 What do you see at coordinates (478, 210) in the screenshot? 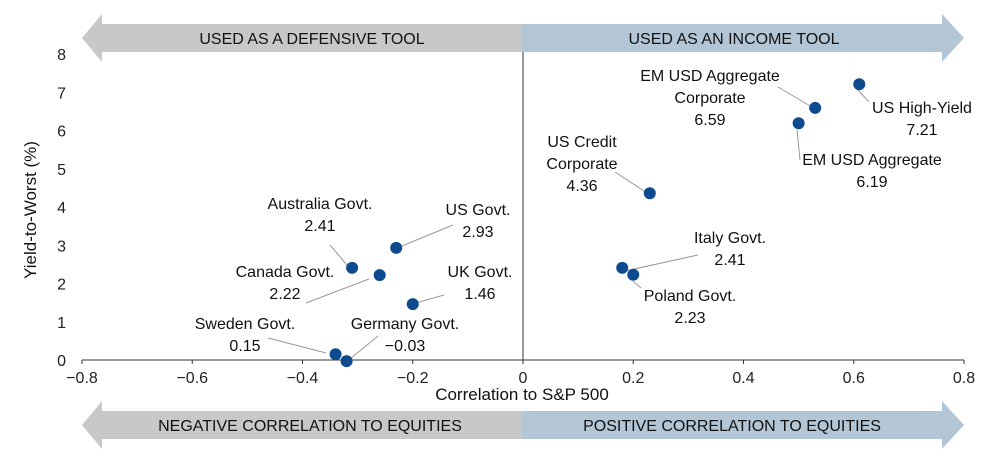
I see `point-name: US Govt.` at bounding box center [478, 210].